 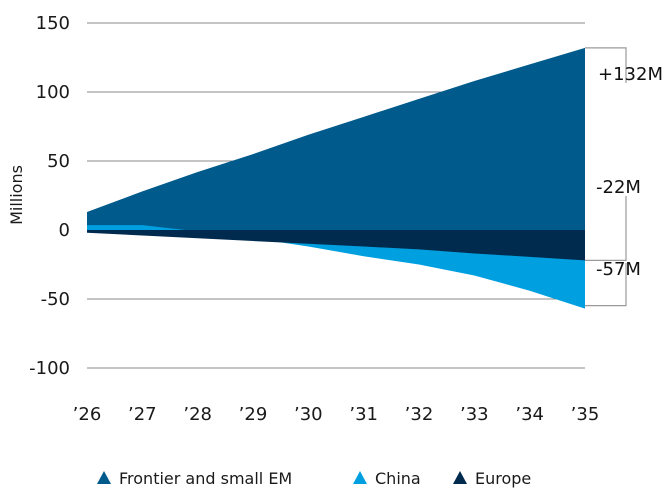 What do you see at coordinates (53, 92) in the screenshot?
I see `y-tick-label: 100` at bounding box center [53, 92].